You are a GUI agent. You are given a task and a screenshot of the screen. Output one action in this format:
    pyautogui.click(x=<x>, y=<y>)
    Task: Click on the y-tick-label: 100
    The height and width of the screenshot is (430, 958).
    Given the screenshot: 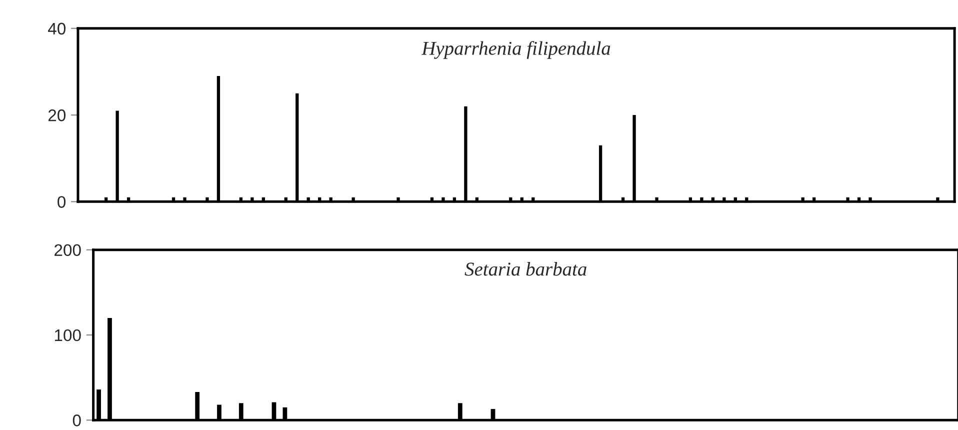 What is the action you would take?
    pyautogui.click(x=67, y=335)
    